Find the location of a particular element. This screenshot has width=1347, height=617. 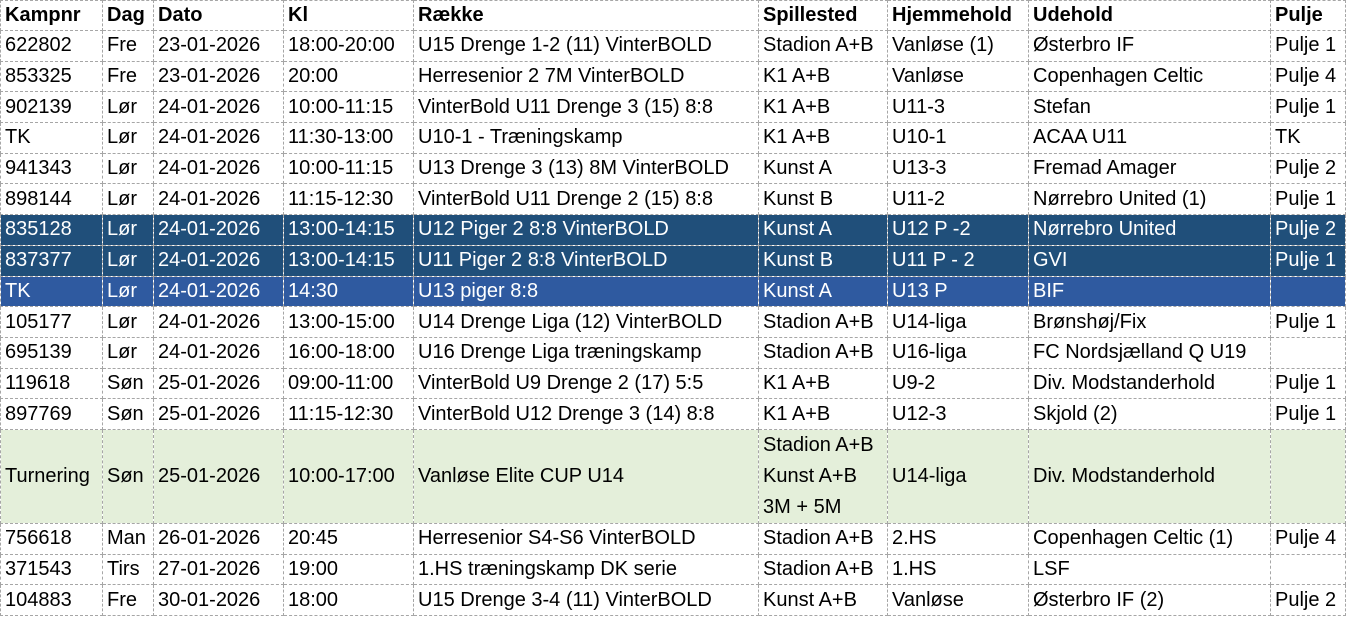

header-dato: Dato is located at coordinates (218, 15).